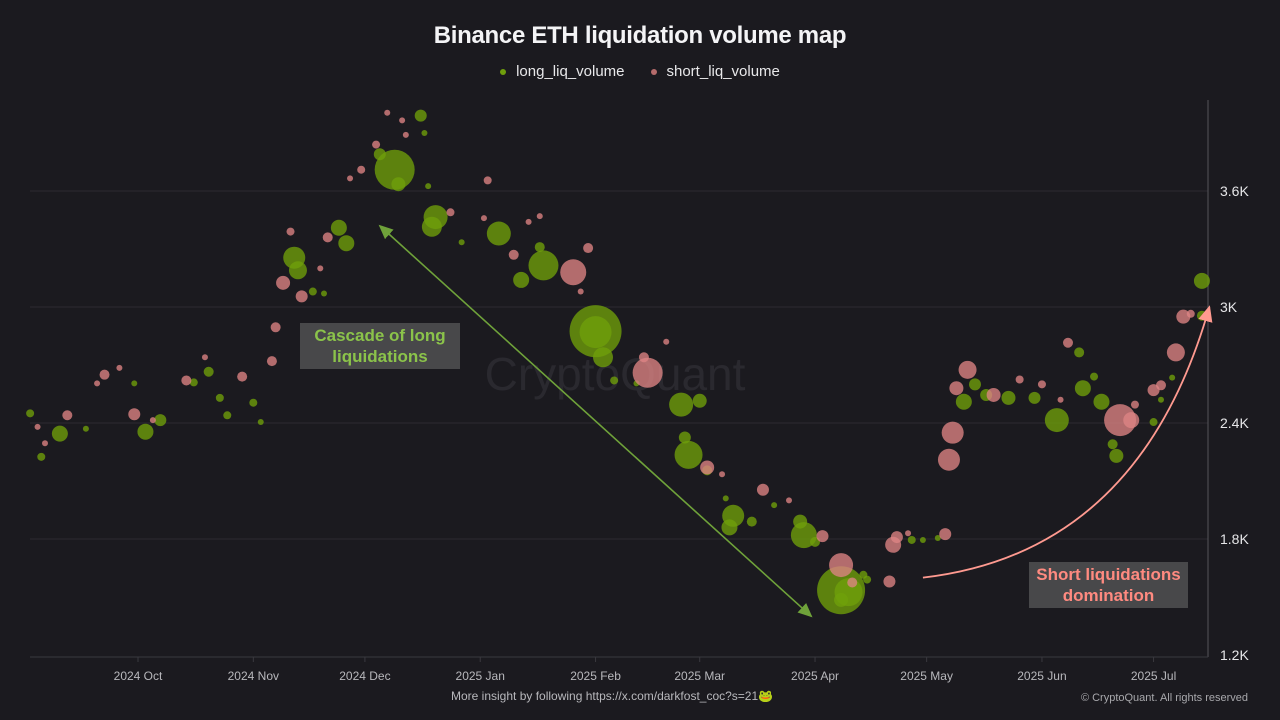  Describe the element at coordinates (364, 676) in the screenshot. I see `x-tick-label: 2024 Dec` at that location.